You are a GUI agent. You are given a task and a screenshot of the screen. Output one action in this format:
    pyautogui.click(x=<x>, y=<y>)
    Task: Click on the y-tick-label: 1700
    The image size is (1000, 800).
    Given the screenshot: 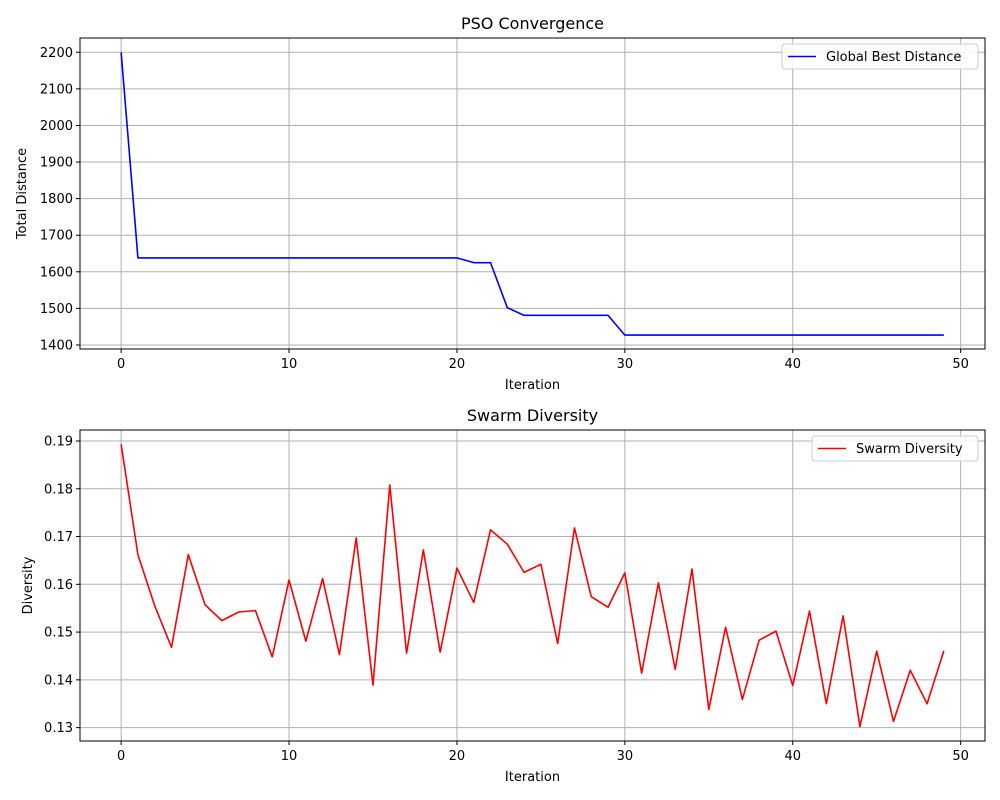 What is the action you would take?
    pyautogui.click(x=56, y=236)
    